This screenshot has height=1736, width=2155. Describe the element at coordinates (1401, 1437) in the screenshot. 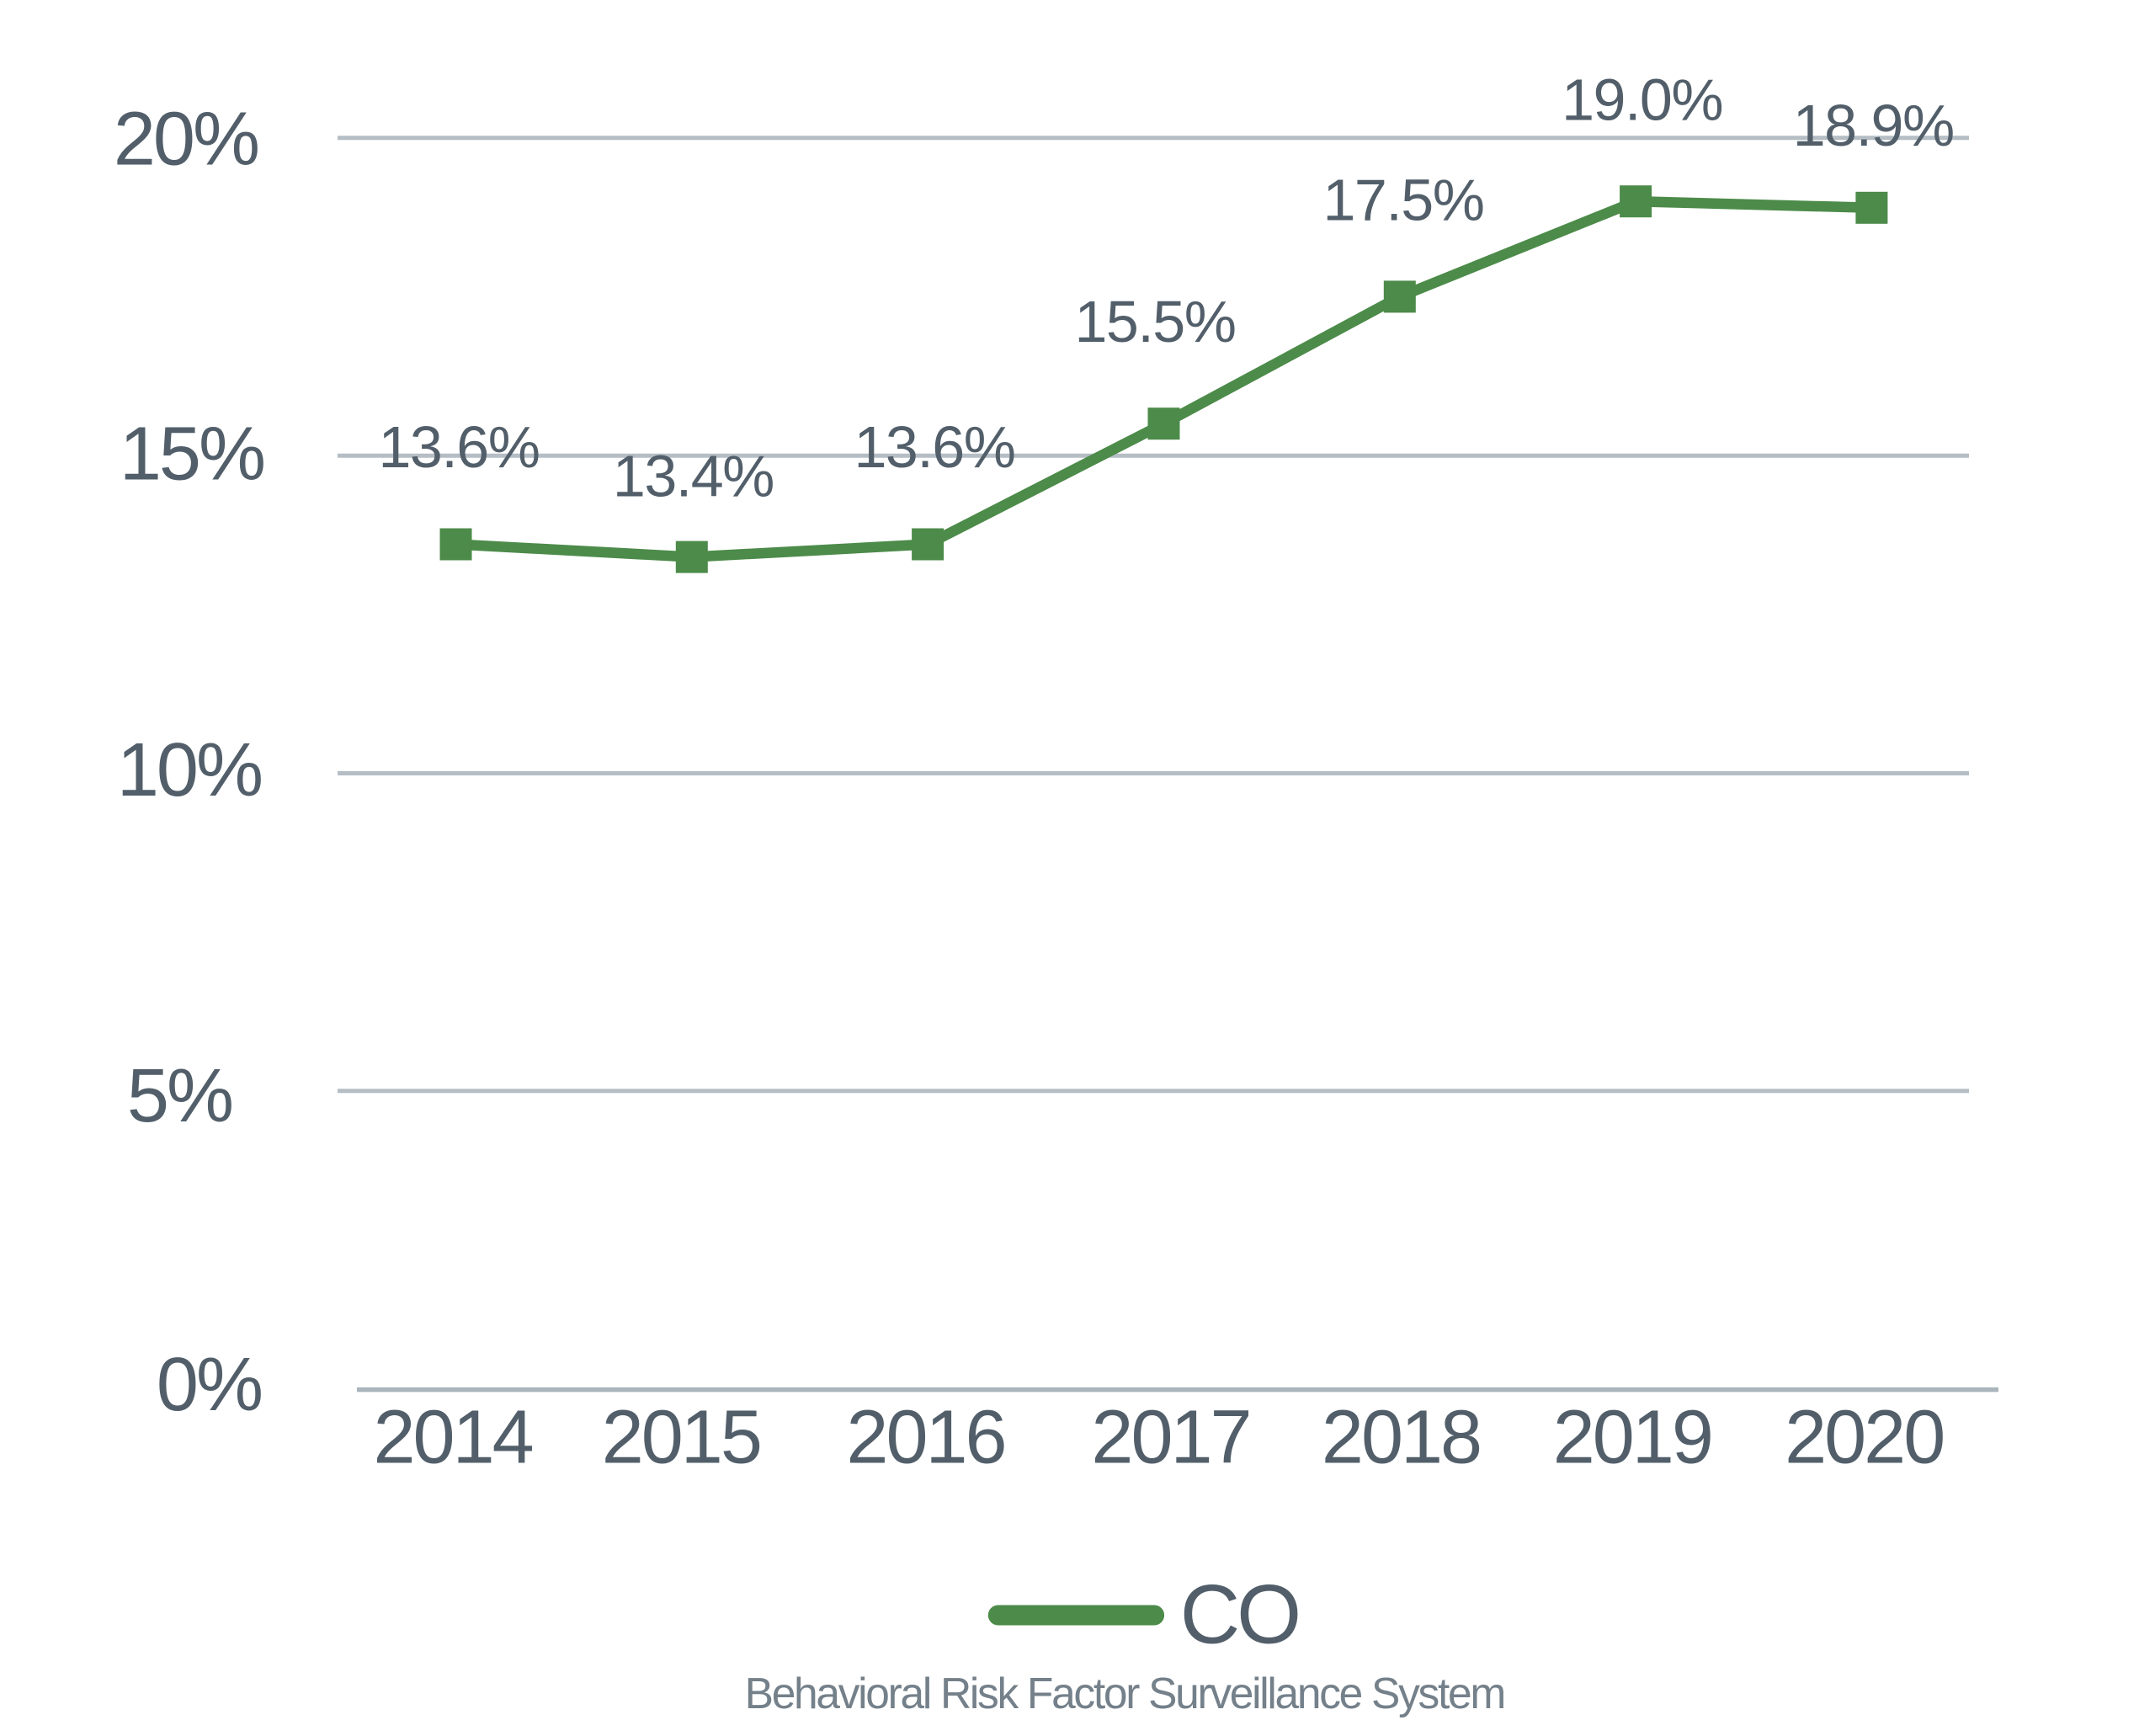

I see `svg-text: 2018` at that location.